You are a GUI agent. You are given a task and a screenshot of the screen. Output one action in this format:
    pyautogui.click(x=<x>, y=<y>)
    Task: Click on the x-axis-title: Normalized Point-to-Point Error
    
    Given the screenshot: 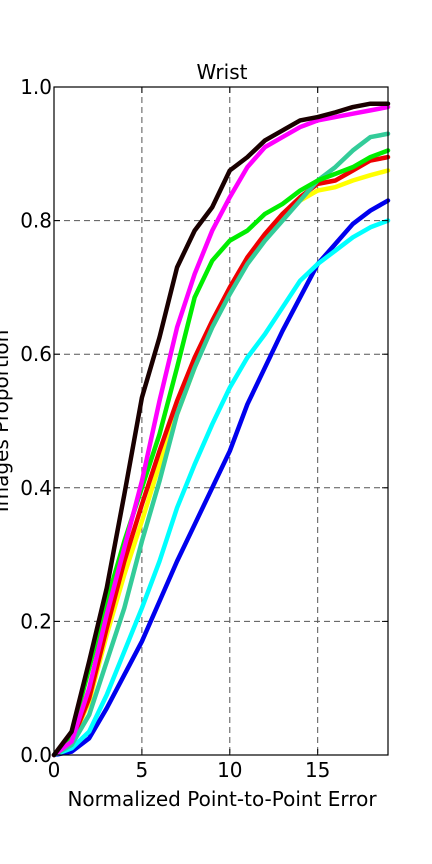 What is the action you would take?
    pyautogui.click(x=222, y=799)
    